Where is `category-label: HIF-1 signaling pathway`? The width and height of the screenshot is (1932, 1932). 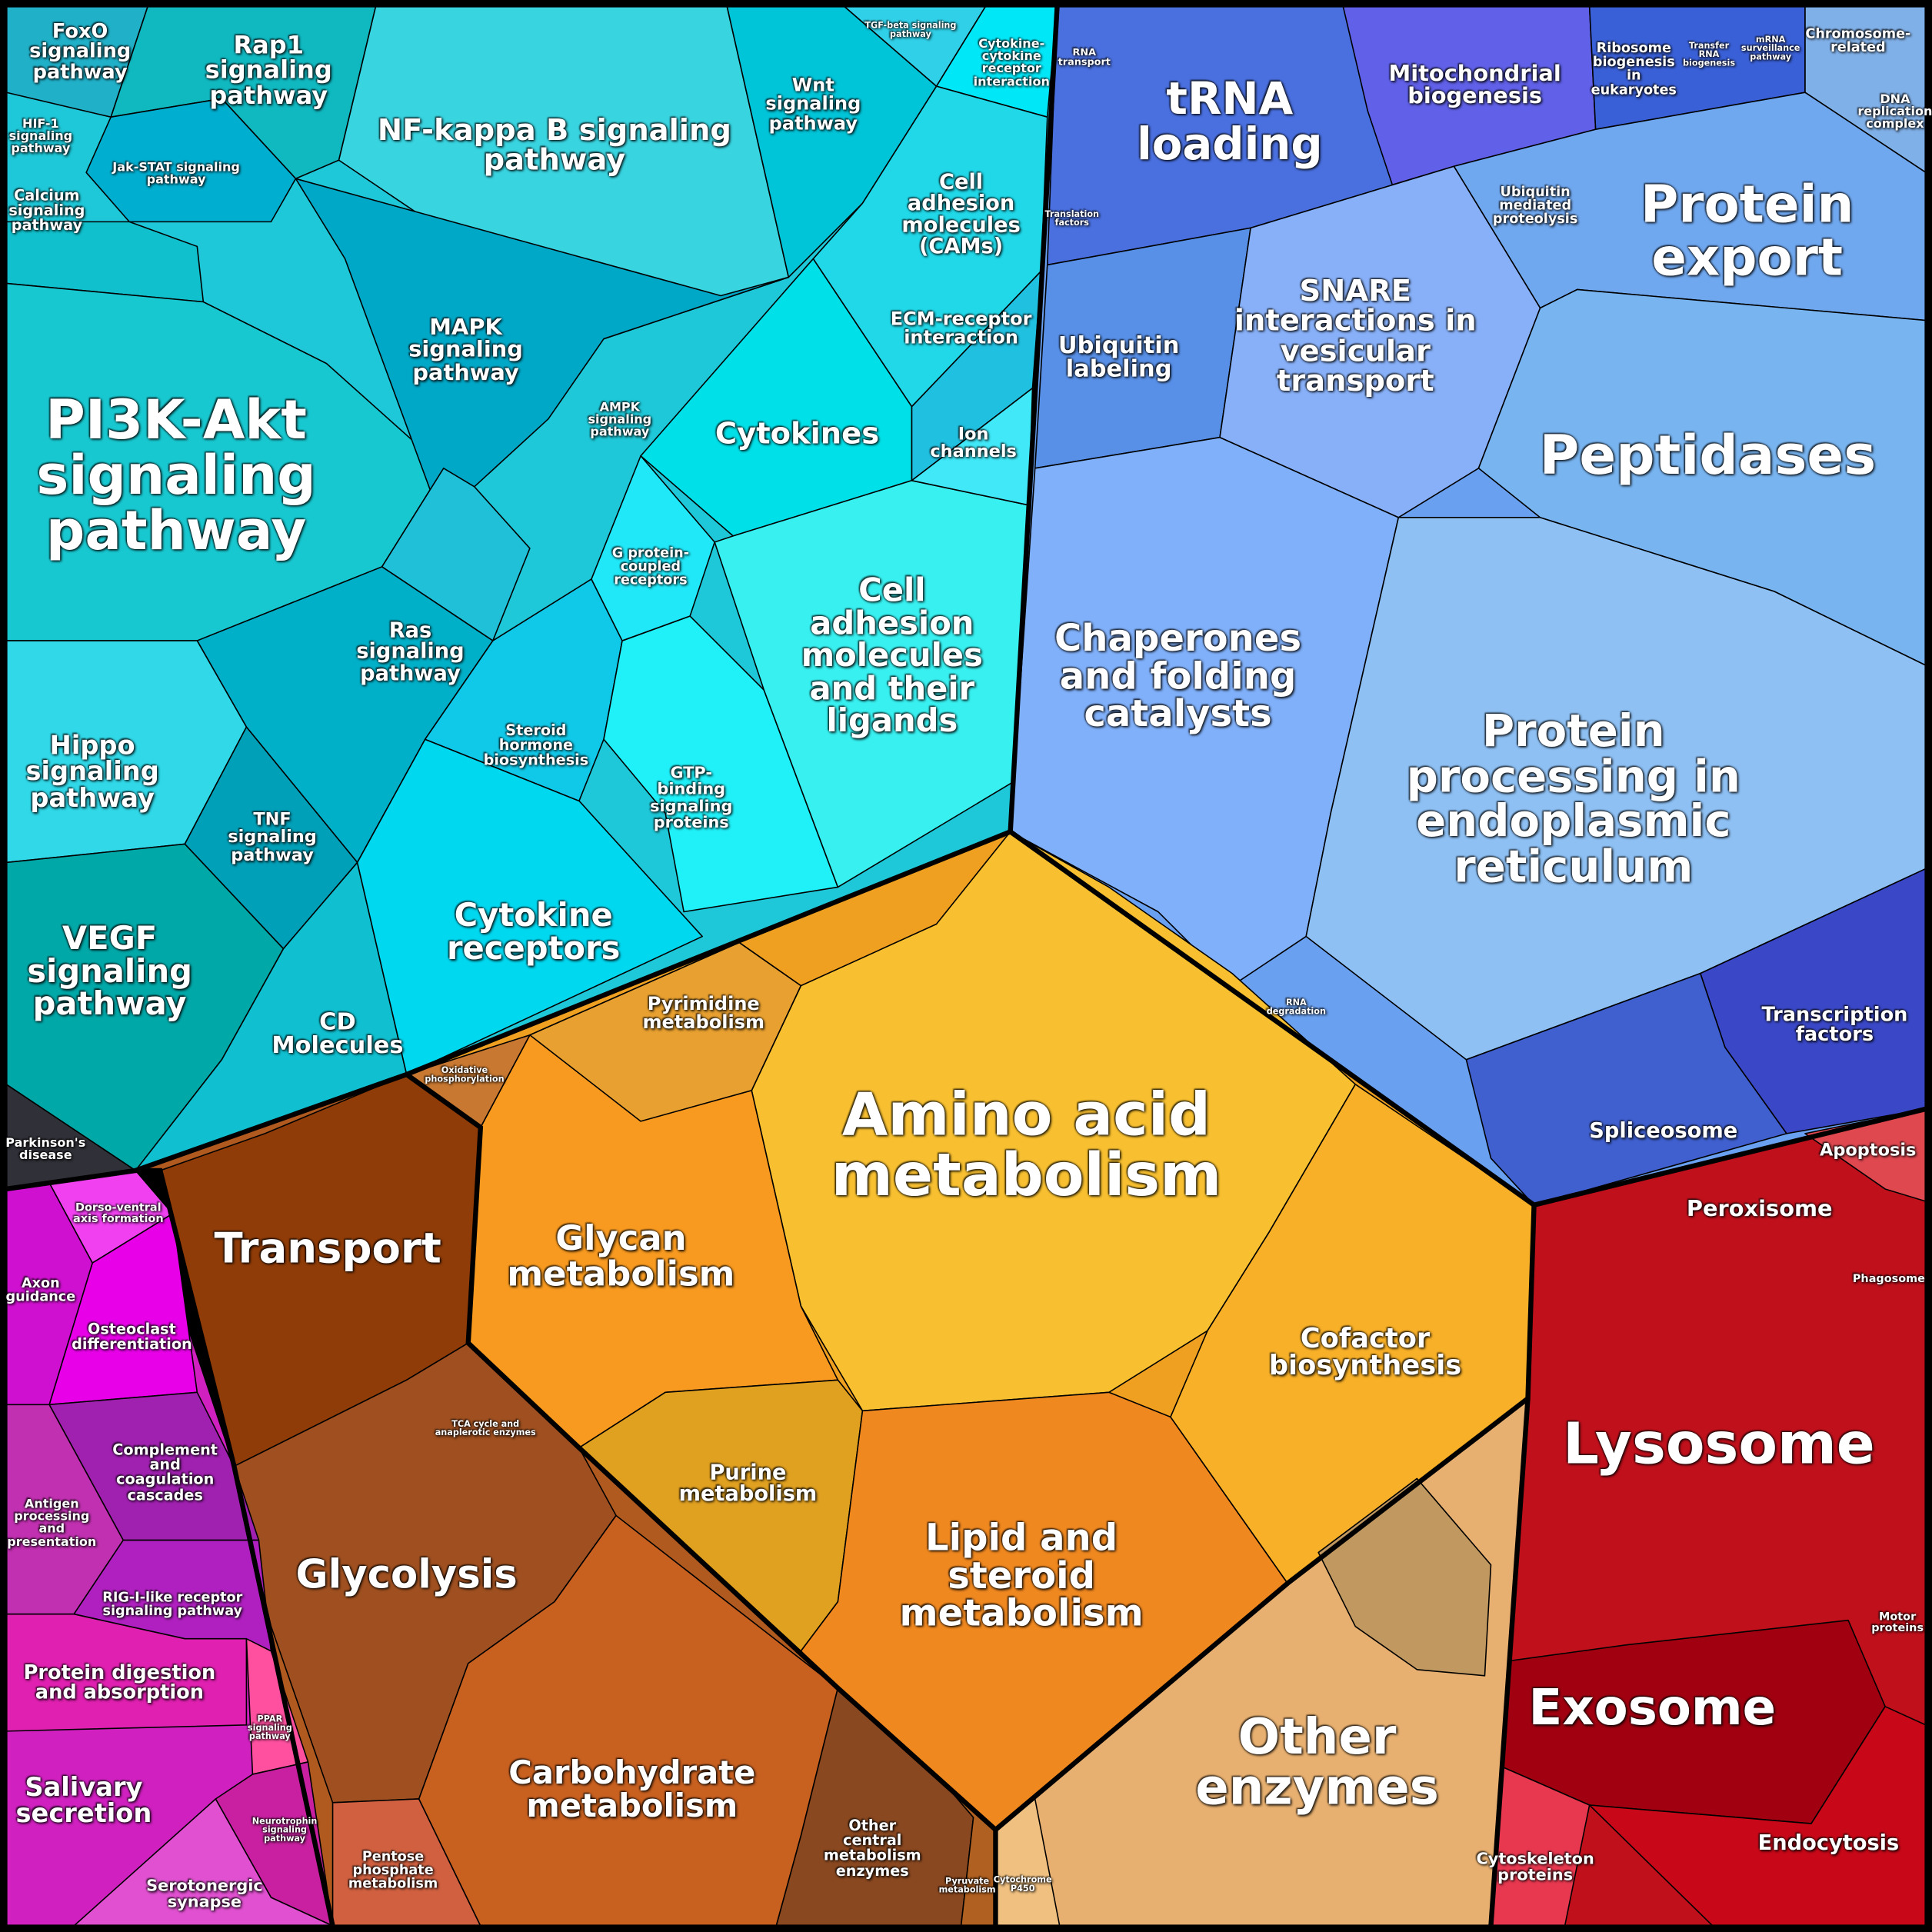 category-label: HIF-1 signaling pathway is located at coordinates (40, 137).